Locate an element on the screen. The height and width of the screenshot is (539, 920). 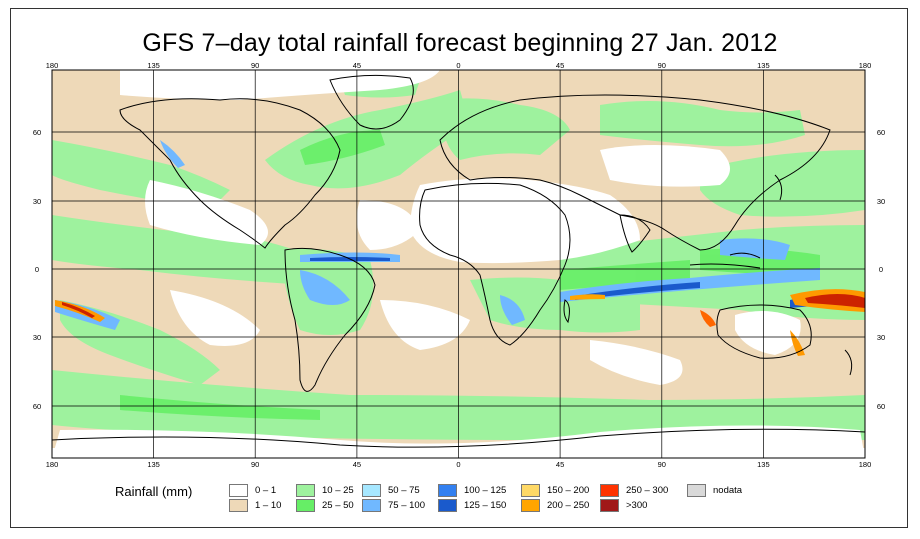
rain-zone-extreme is located at coordinates (460, 322).